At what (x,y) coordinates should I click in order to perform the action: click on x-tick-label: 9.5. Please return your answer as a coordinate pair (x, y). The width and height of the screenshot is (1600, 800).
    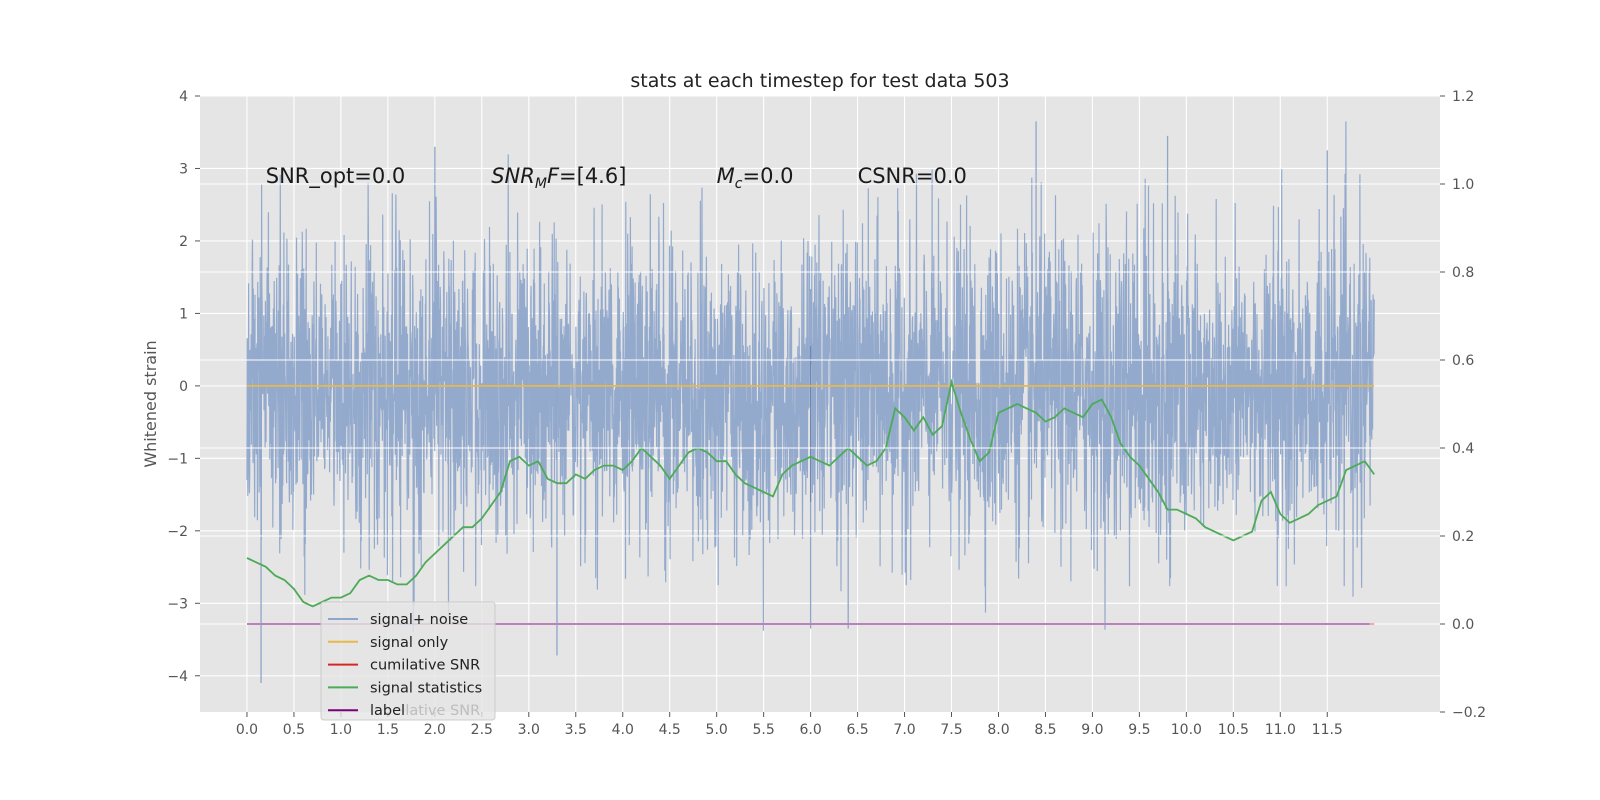
    Looking at the image, I should click on (1139, 730).